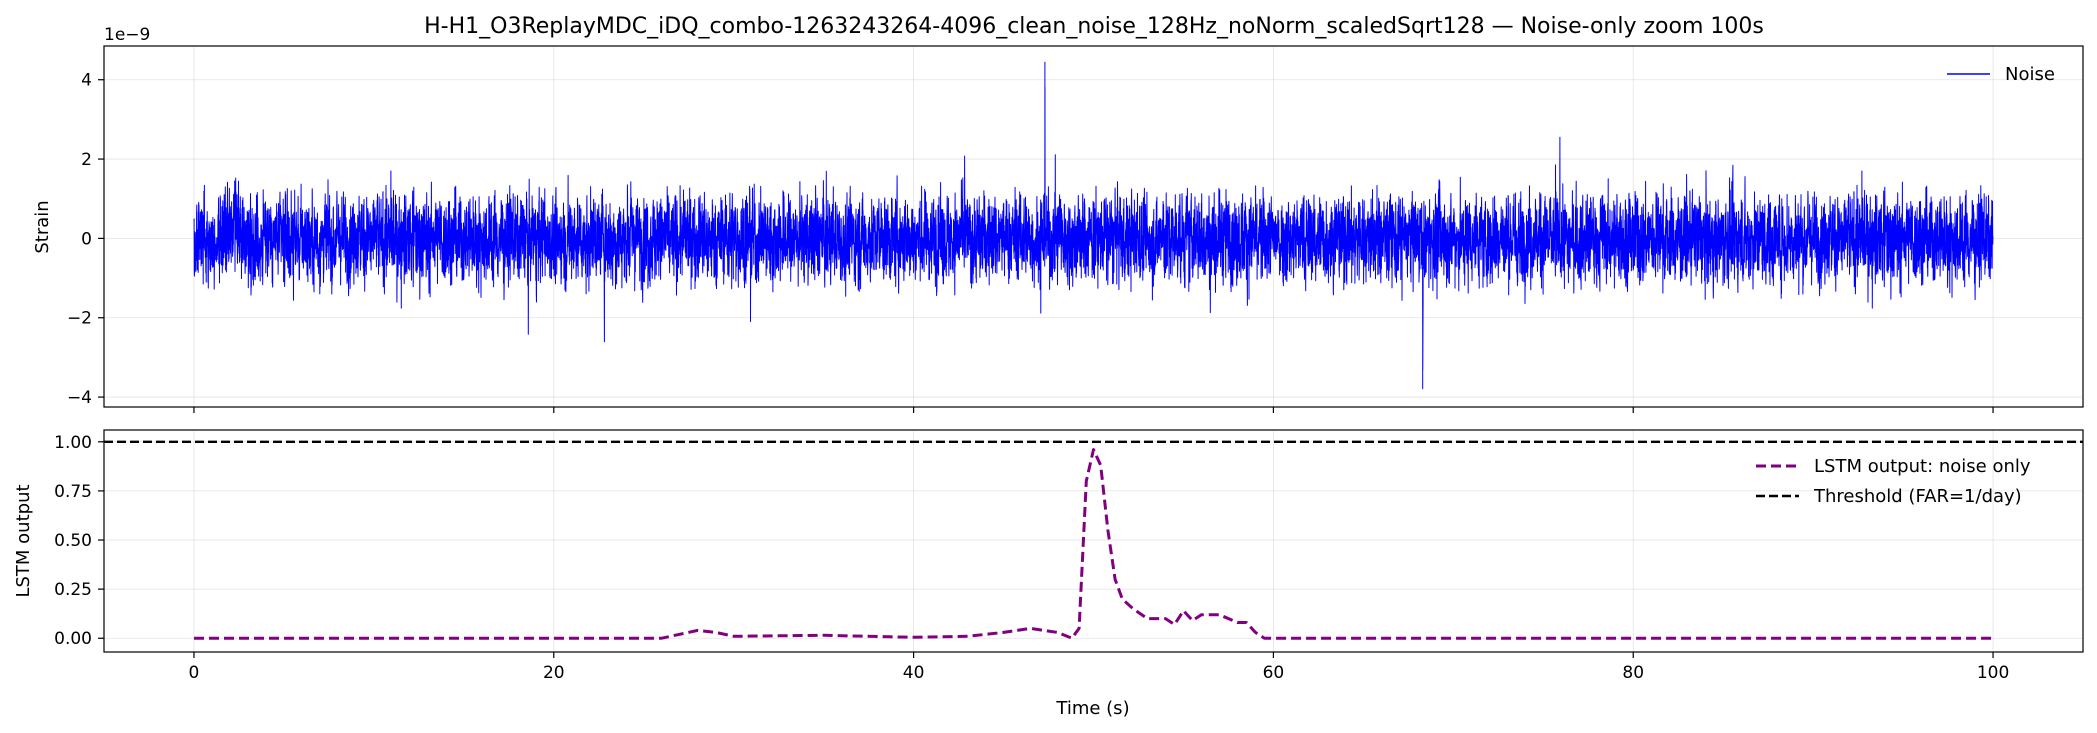 This screenshot has height=733, width=2097. Describe the element at coordinates (79, 319) in the screenshot. I see `noise-y-tick-label: −2` at that location.